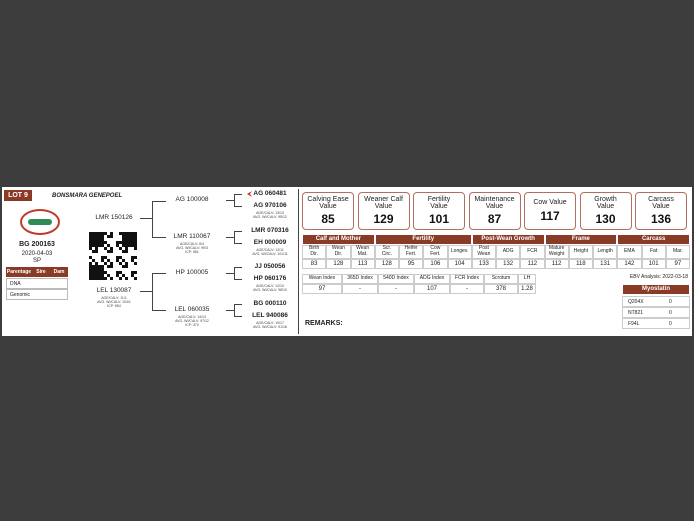  What do you see at coordinates (322, 279) in the screenshot?
I see `index-label: Wean Index` at bounding box center [322, 279].